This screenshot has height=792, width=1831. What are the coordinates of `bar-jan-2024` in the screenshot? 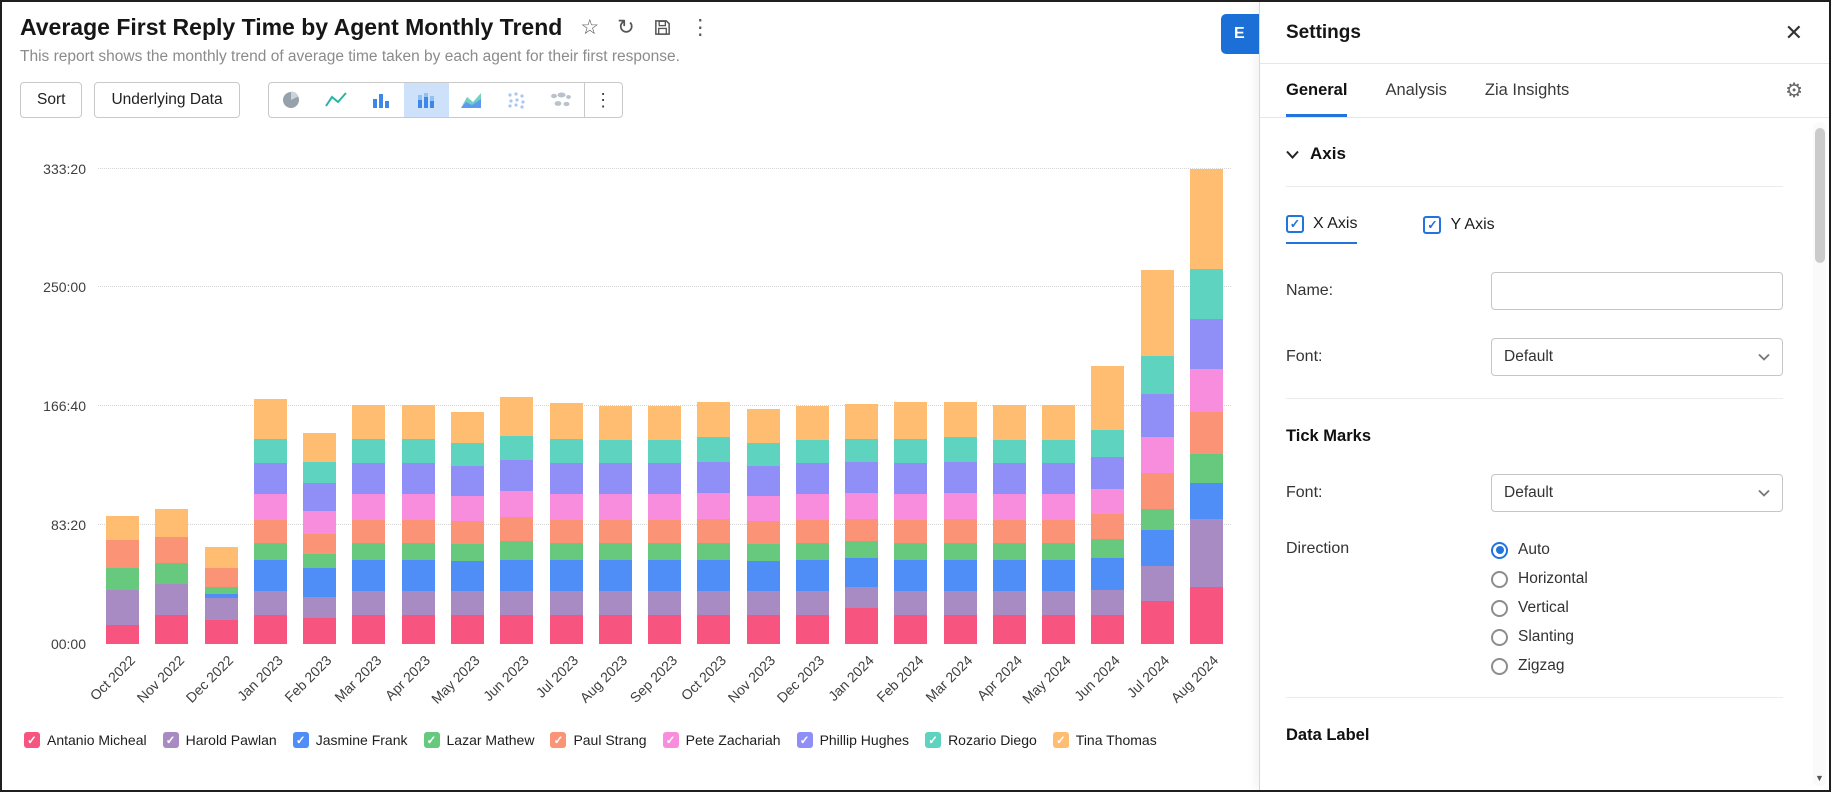 It's located at (862, 398).